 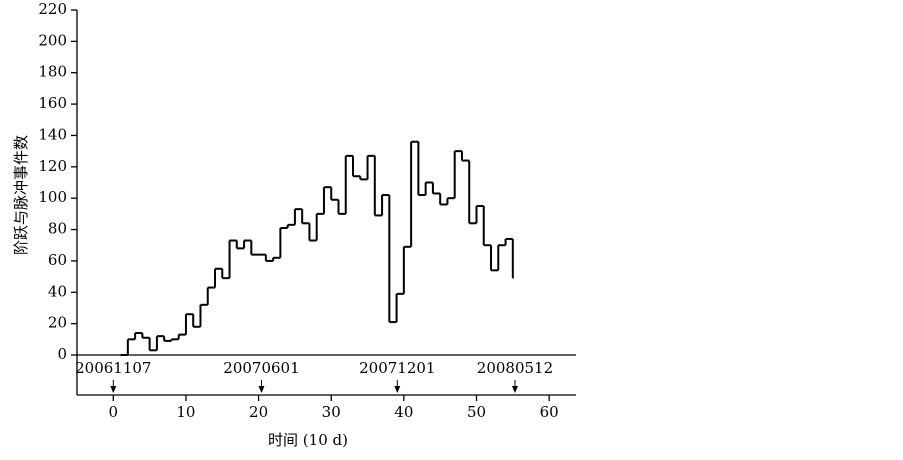 What do you see at coordinates (308, 440) in the screenshot?
I see `x-axis-label: 时间 (10 d)` at bounding box center [308, 440].